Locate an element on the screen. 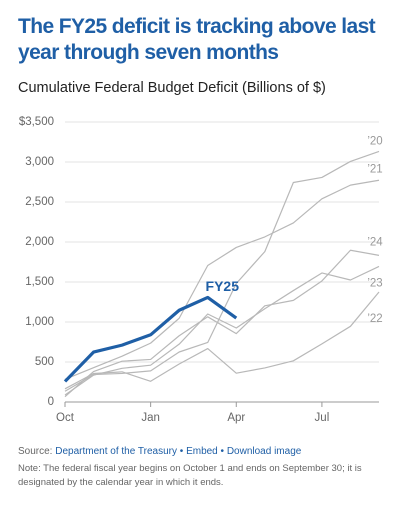 This screenshot has height=517, width=400. x-tick-label: Jul is located at coordinates (322, 418).